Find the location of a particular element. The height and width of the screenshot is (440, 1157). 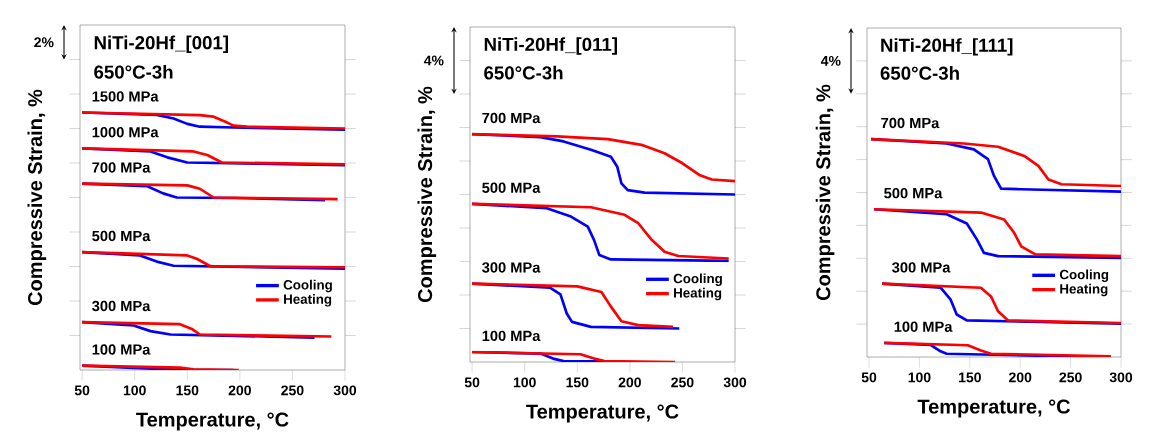

chart-title: NiTi-20Hf_[011] is located at coordinates (550, 46).